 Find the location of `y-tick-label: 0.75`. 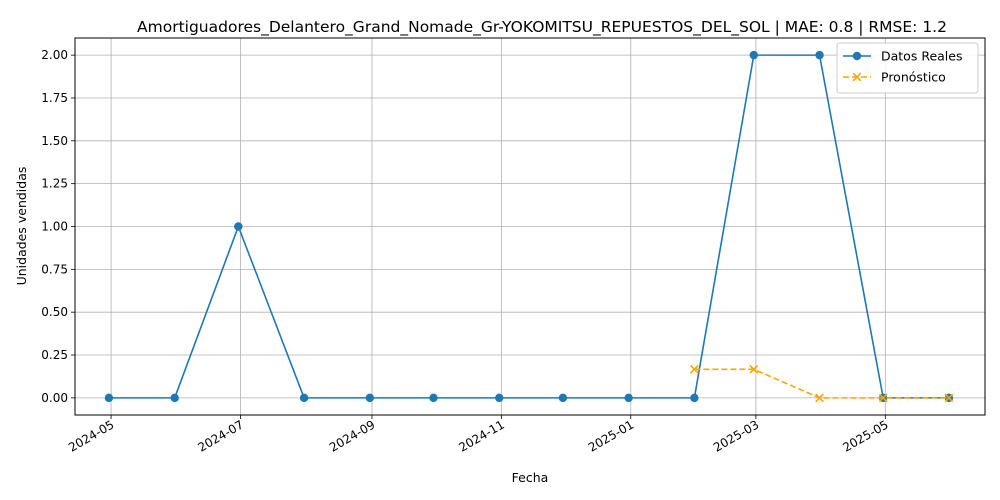

y-tick-label: 0.75 is located at coordinates (54, 269).